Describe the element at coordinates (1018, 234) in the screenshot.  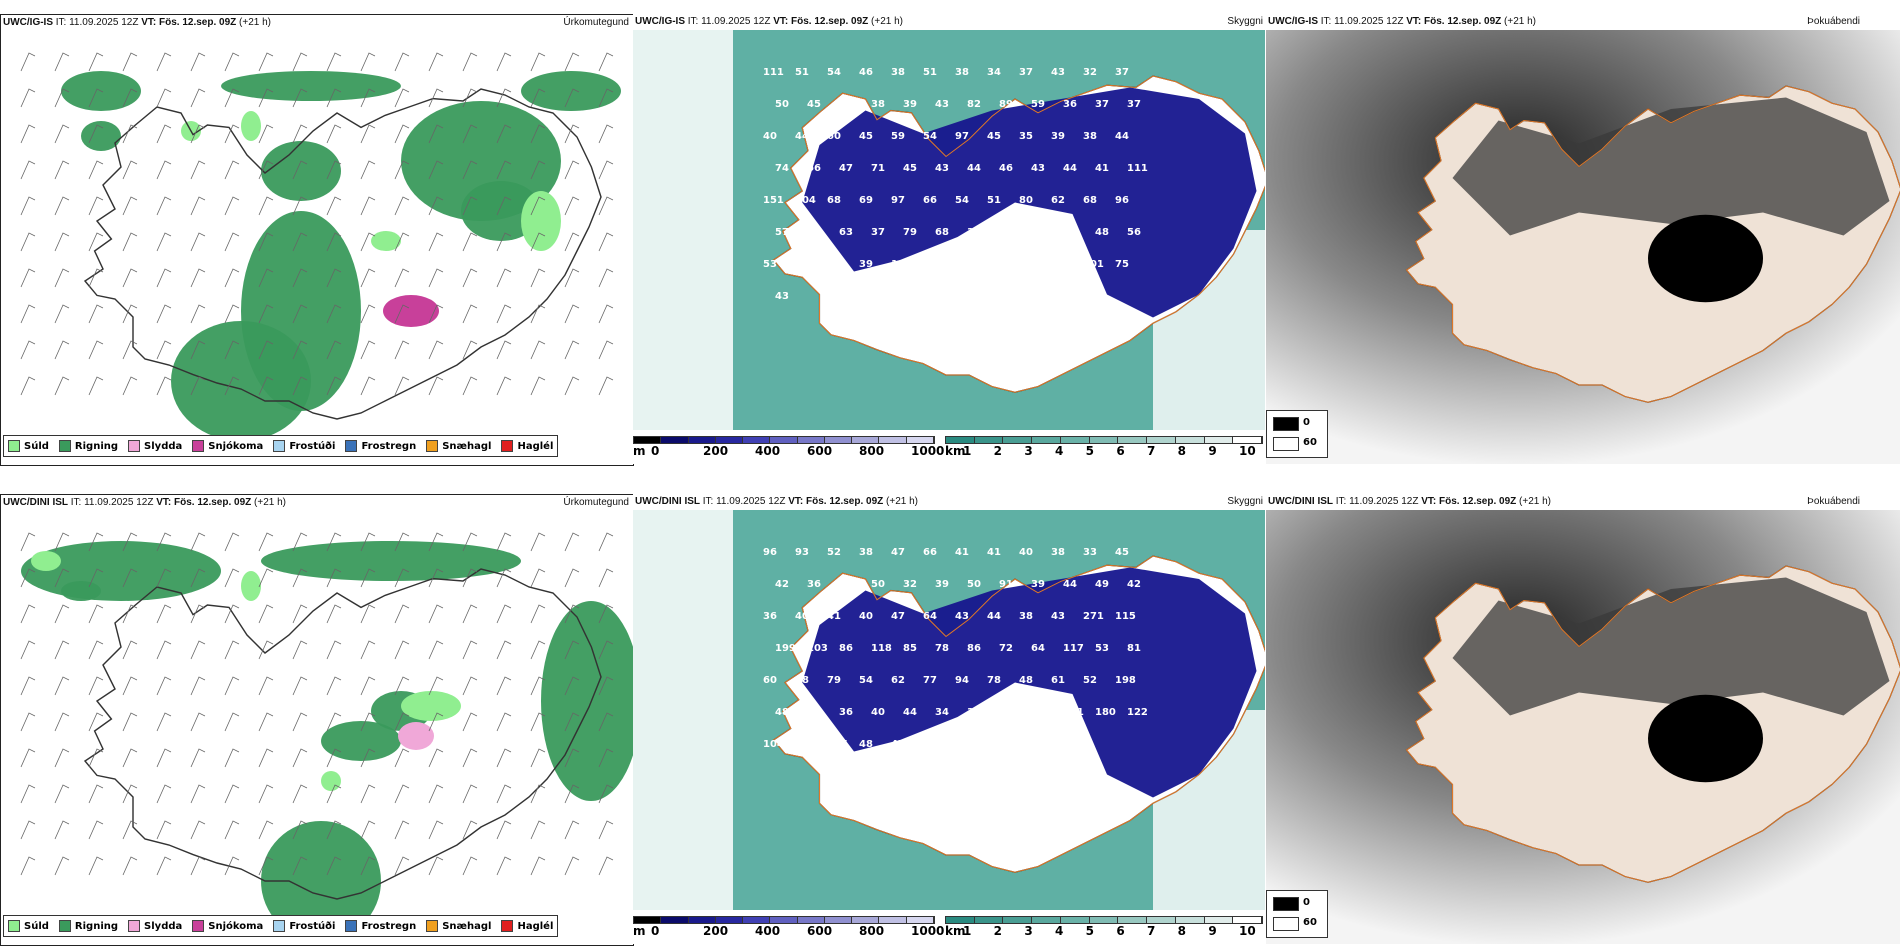
I see `iceland` at that location.